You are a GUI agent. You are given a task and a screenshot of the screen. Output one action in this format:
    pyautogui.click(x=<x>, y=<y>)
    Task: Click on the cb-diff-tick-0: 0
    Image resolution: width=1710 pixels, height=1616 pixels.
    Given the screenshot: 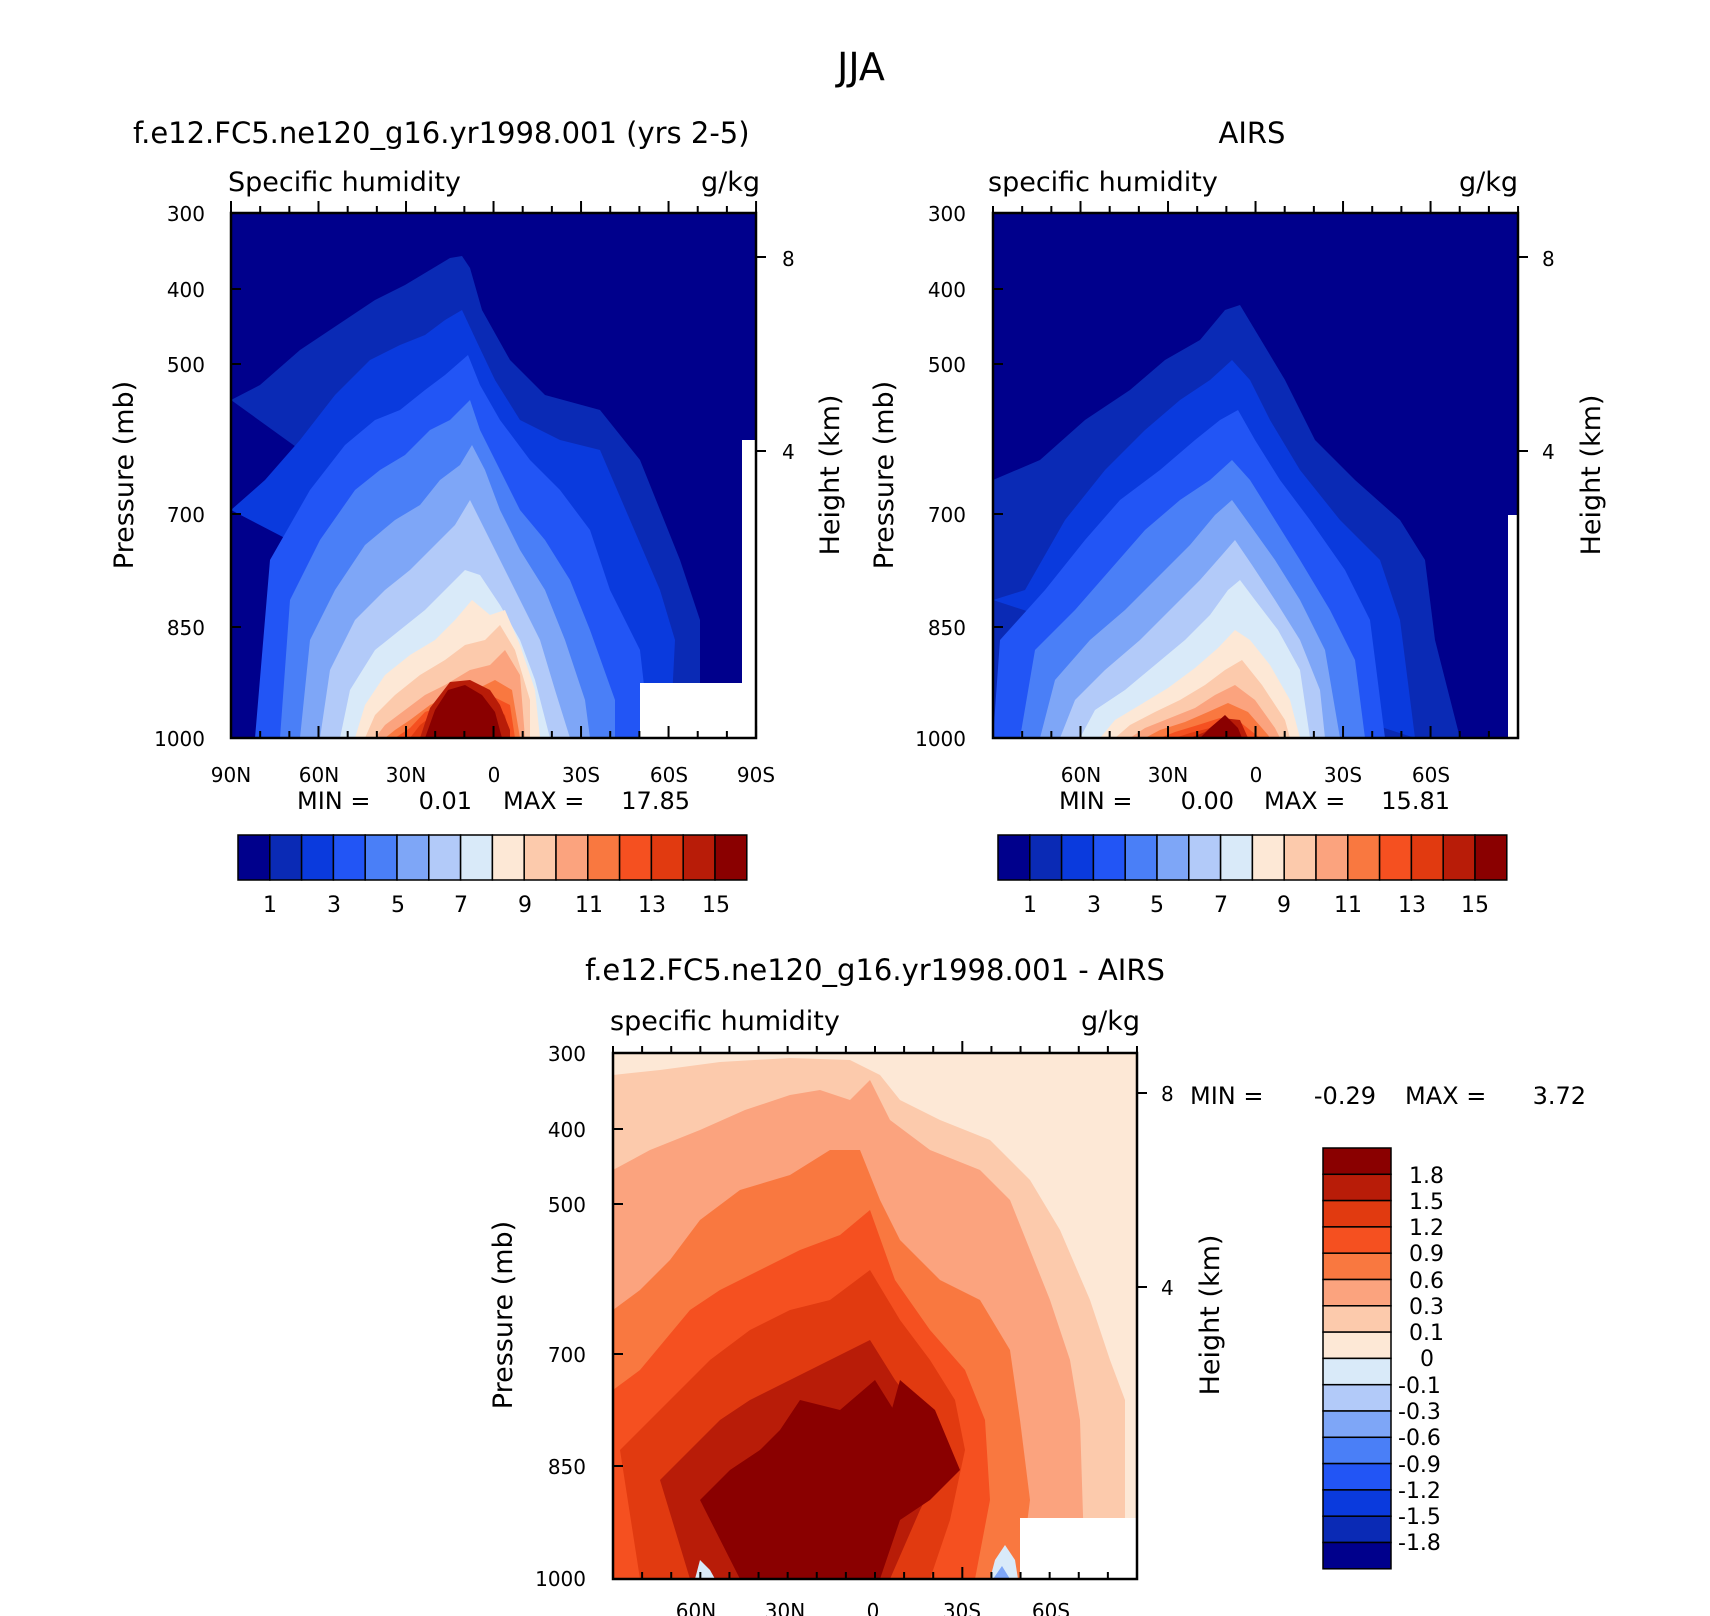 What is the action you would take?
    pyautogui.click(x=1427, y=1359)
    